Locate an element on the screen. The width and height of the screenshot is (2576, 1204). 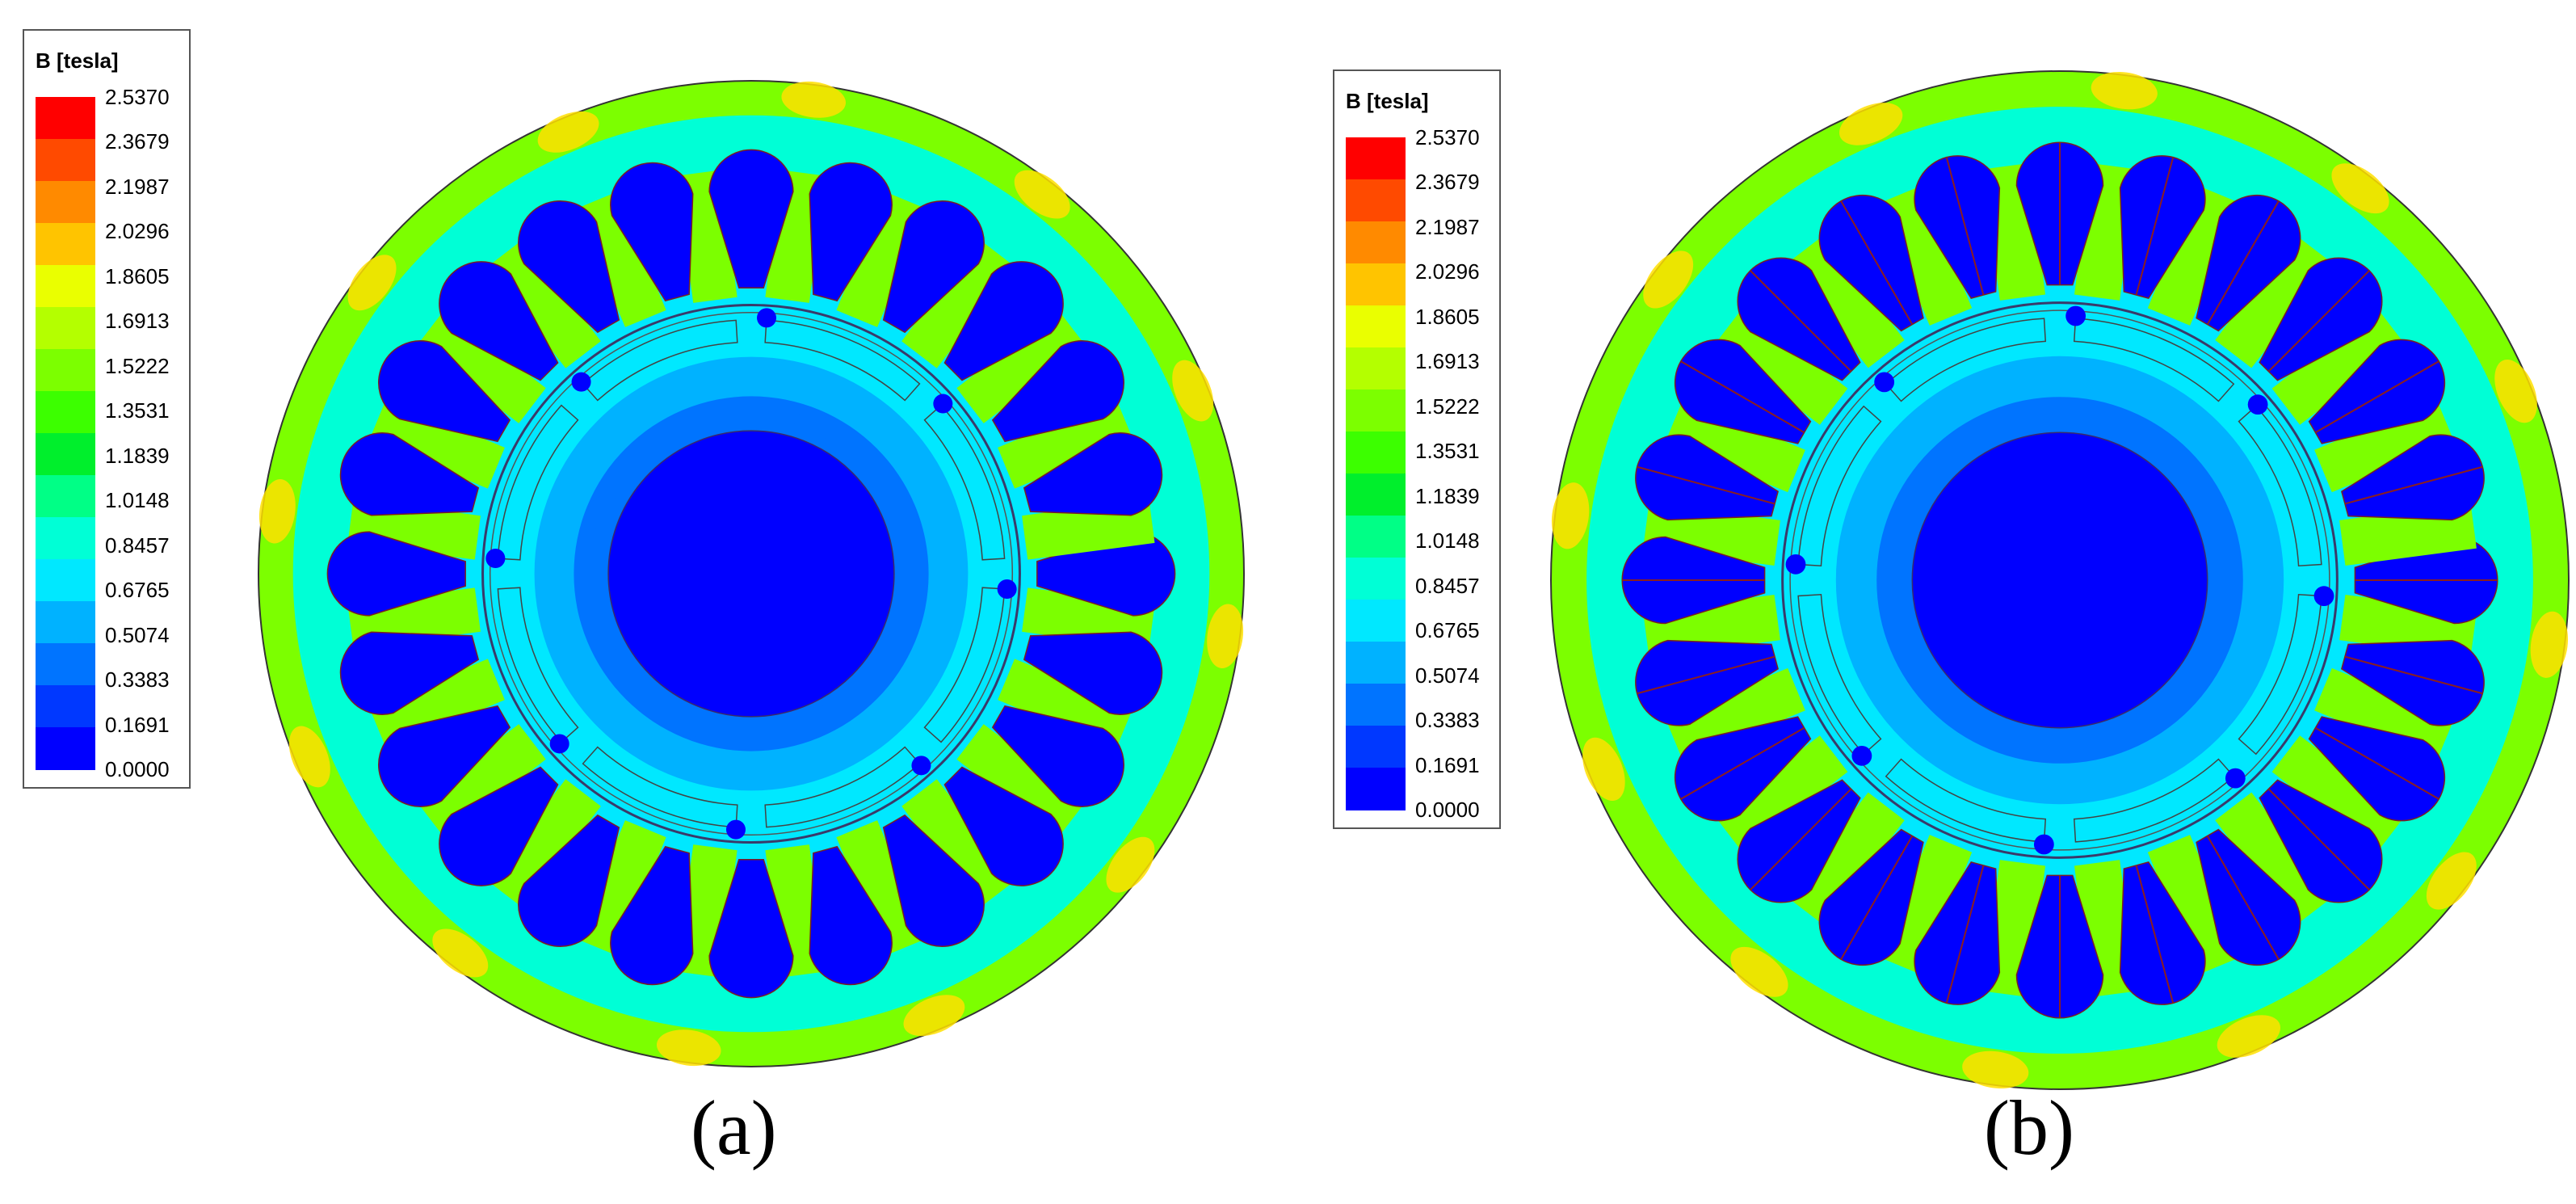
colorbar-tick-label: 2.1987 is located at coordinates (1448, 226).